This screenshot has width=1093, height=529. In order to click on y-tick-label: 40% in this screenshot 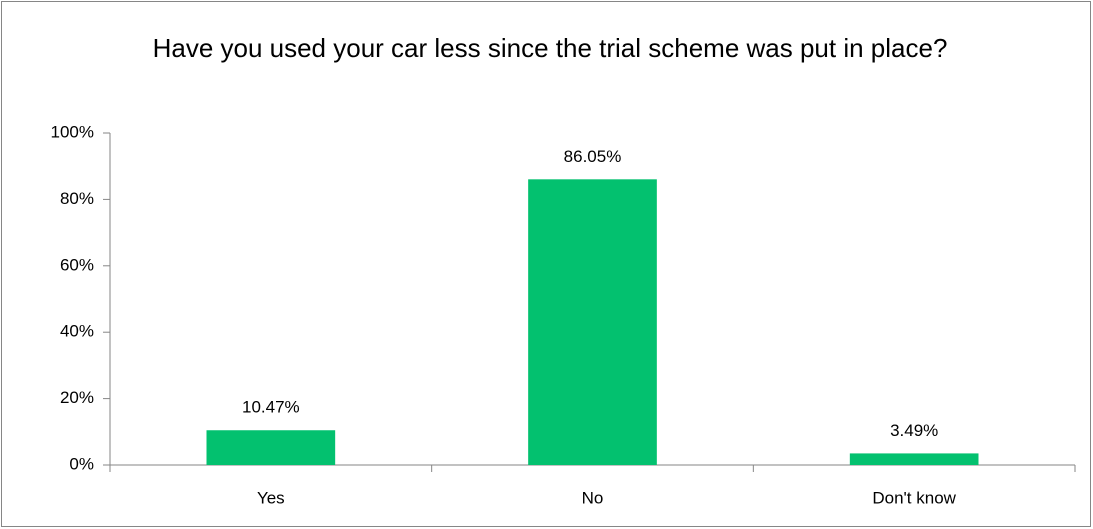, I will do `click(77, 331)`.